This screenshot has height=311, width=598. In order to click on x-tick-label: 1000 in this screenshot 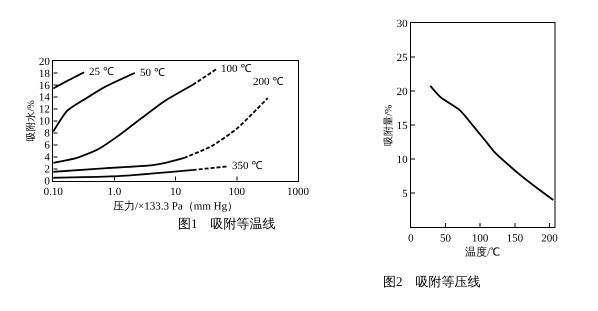, I will do `click(298, 192)`.